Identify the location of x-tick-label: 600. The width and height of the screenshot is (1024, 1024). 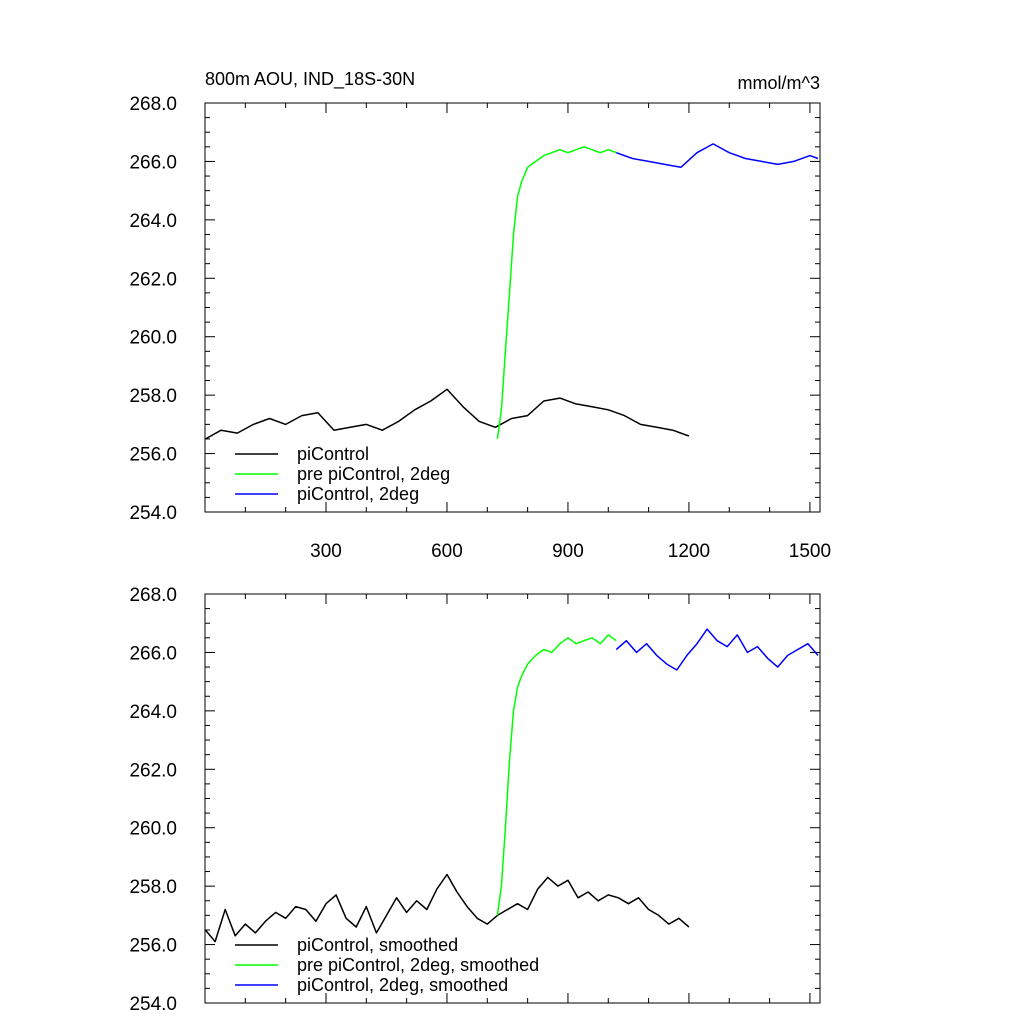
(447, 551).